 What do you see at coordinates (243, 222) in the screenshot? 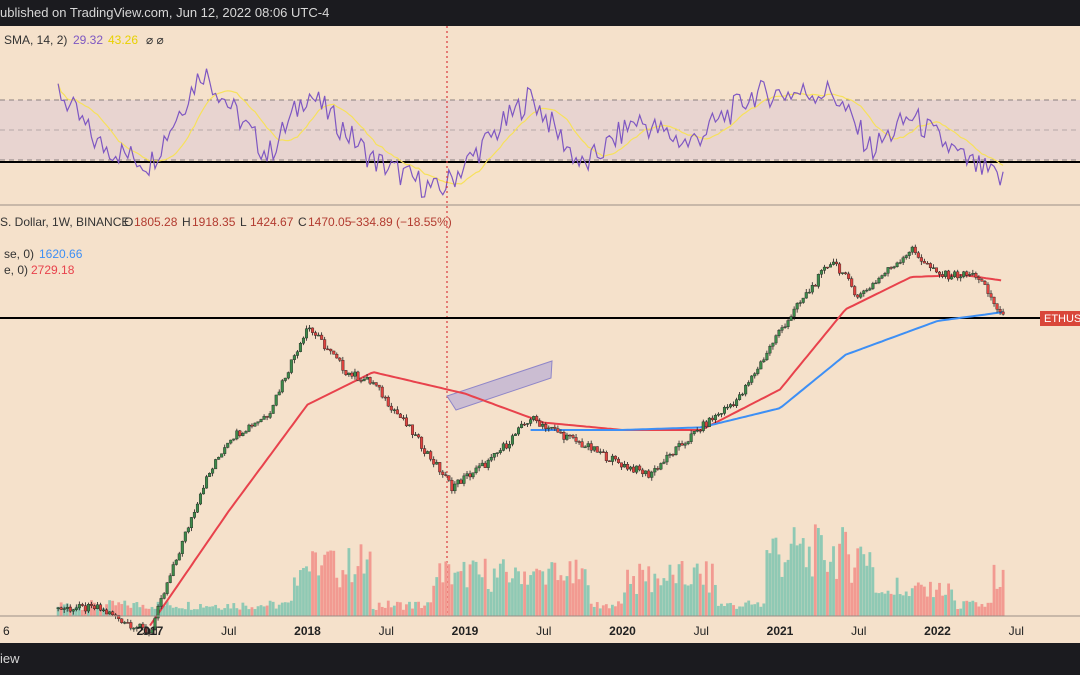
I see `low-label: L` at bounding box center [243, 222].